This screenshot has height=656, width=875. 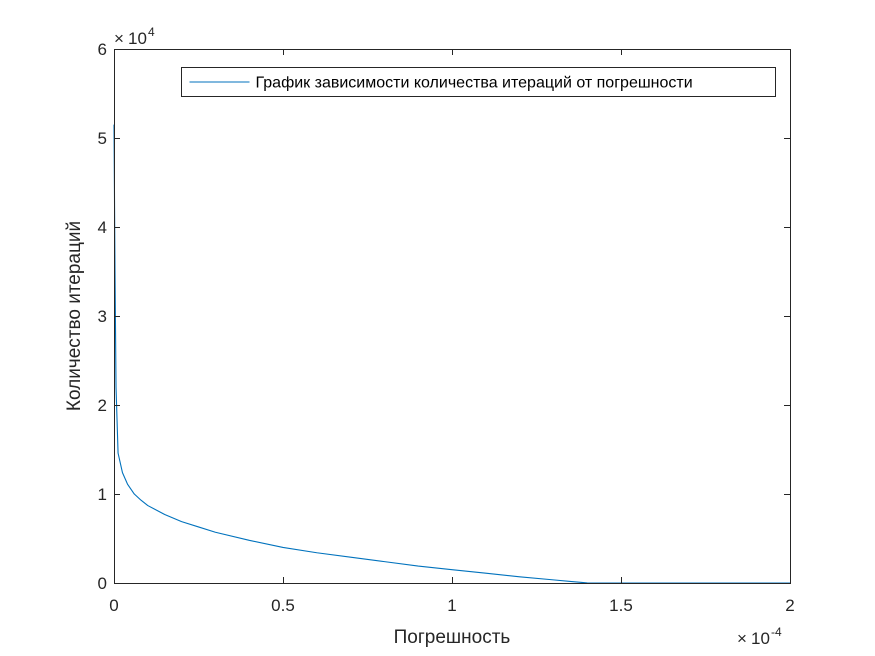 What do you see at coordinates (102, 494) in the screenshot?
I see `y-tick-label: 1` at bounding box center [102, 494].